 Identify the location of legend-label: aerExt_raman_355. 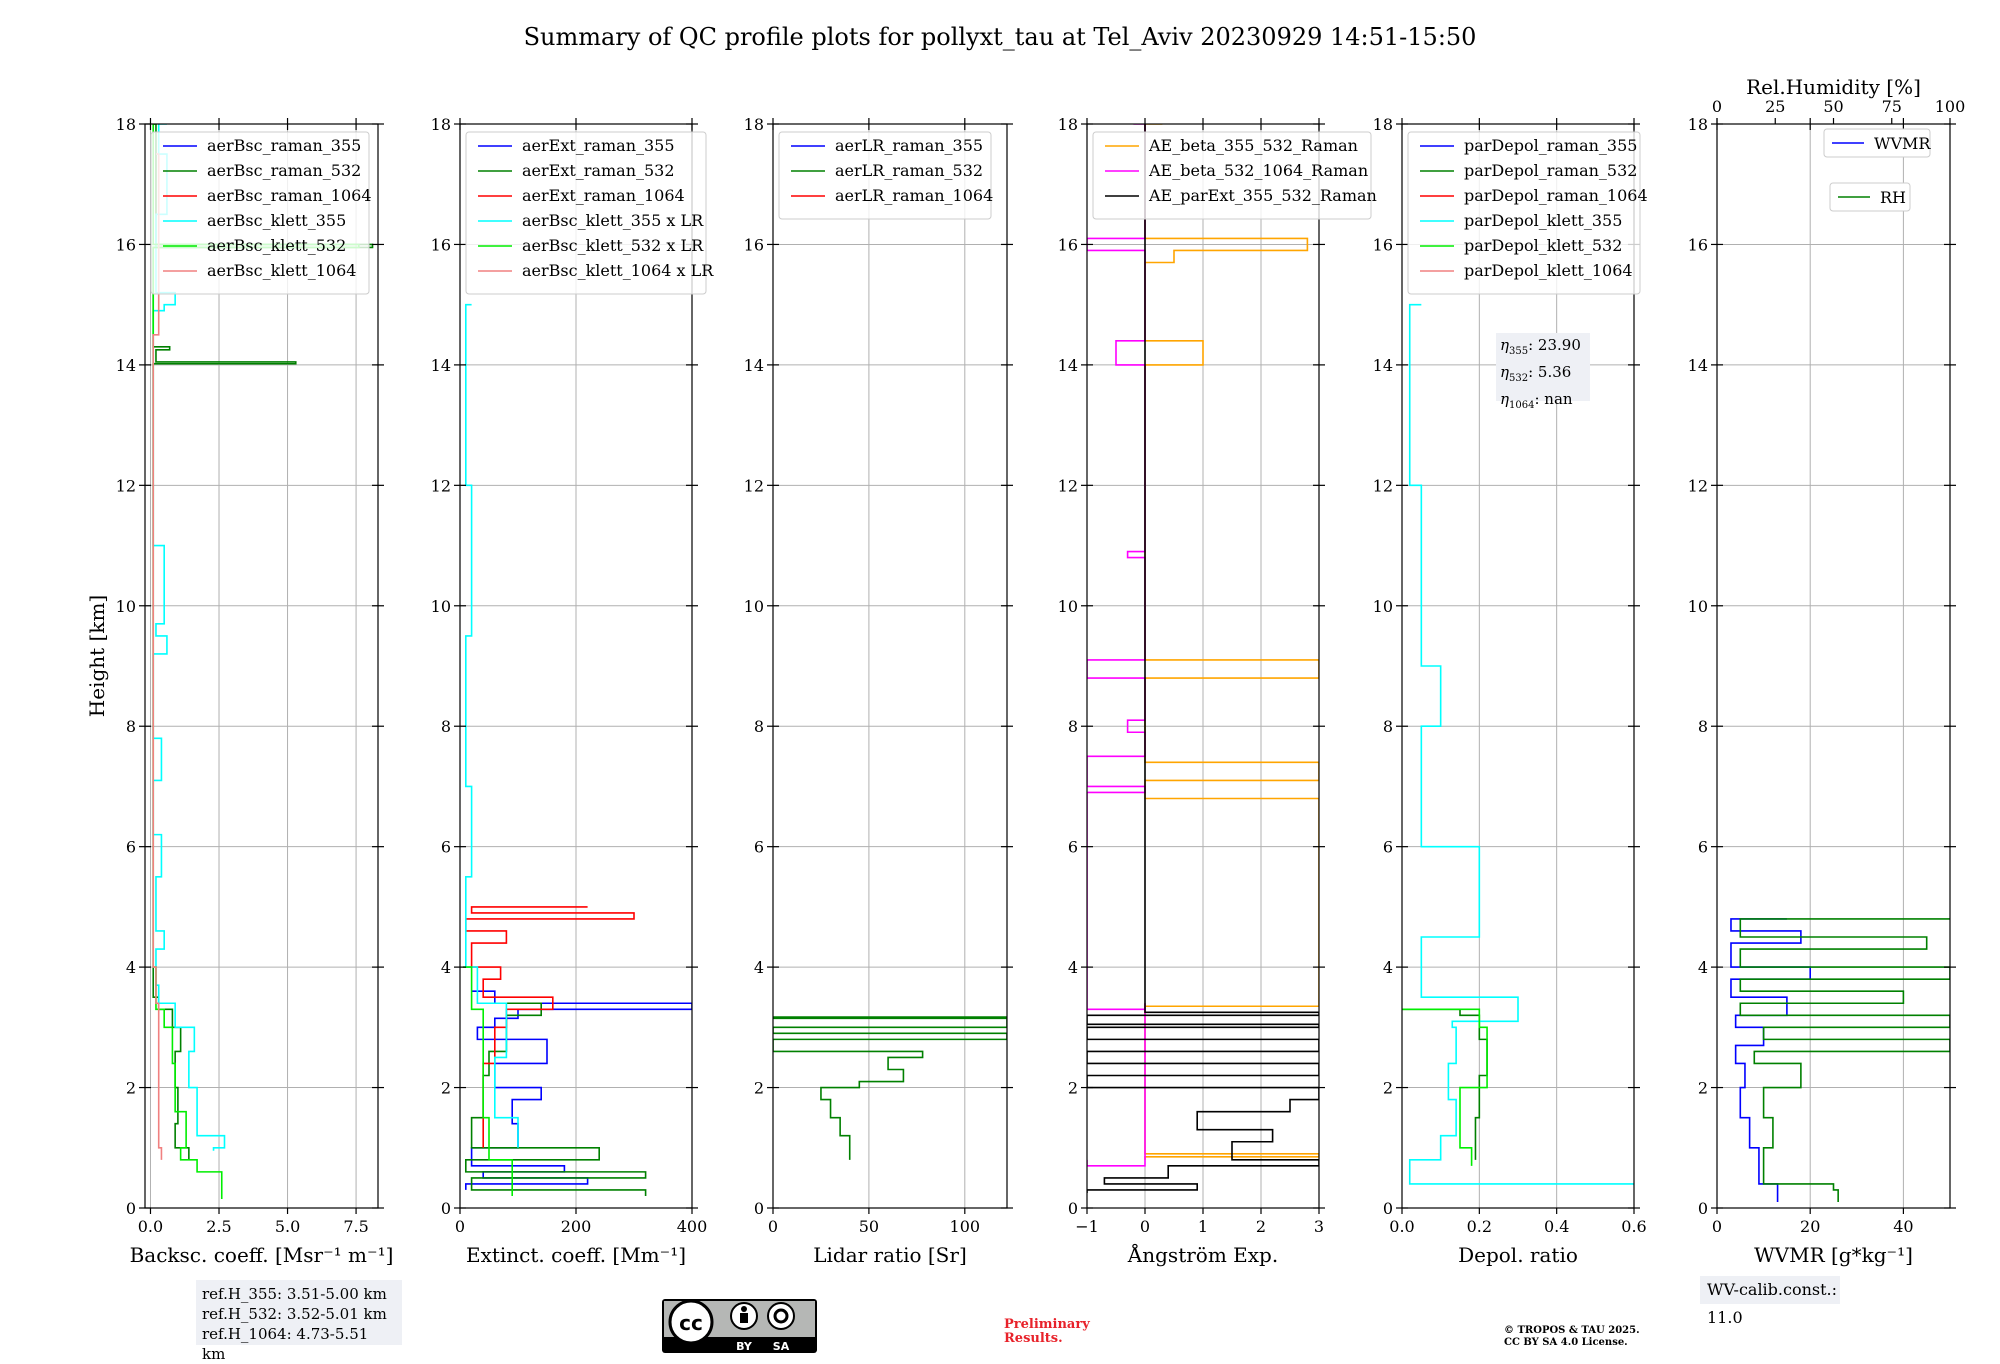
(598, 145).